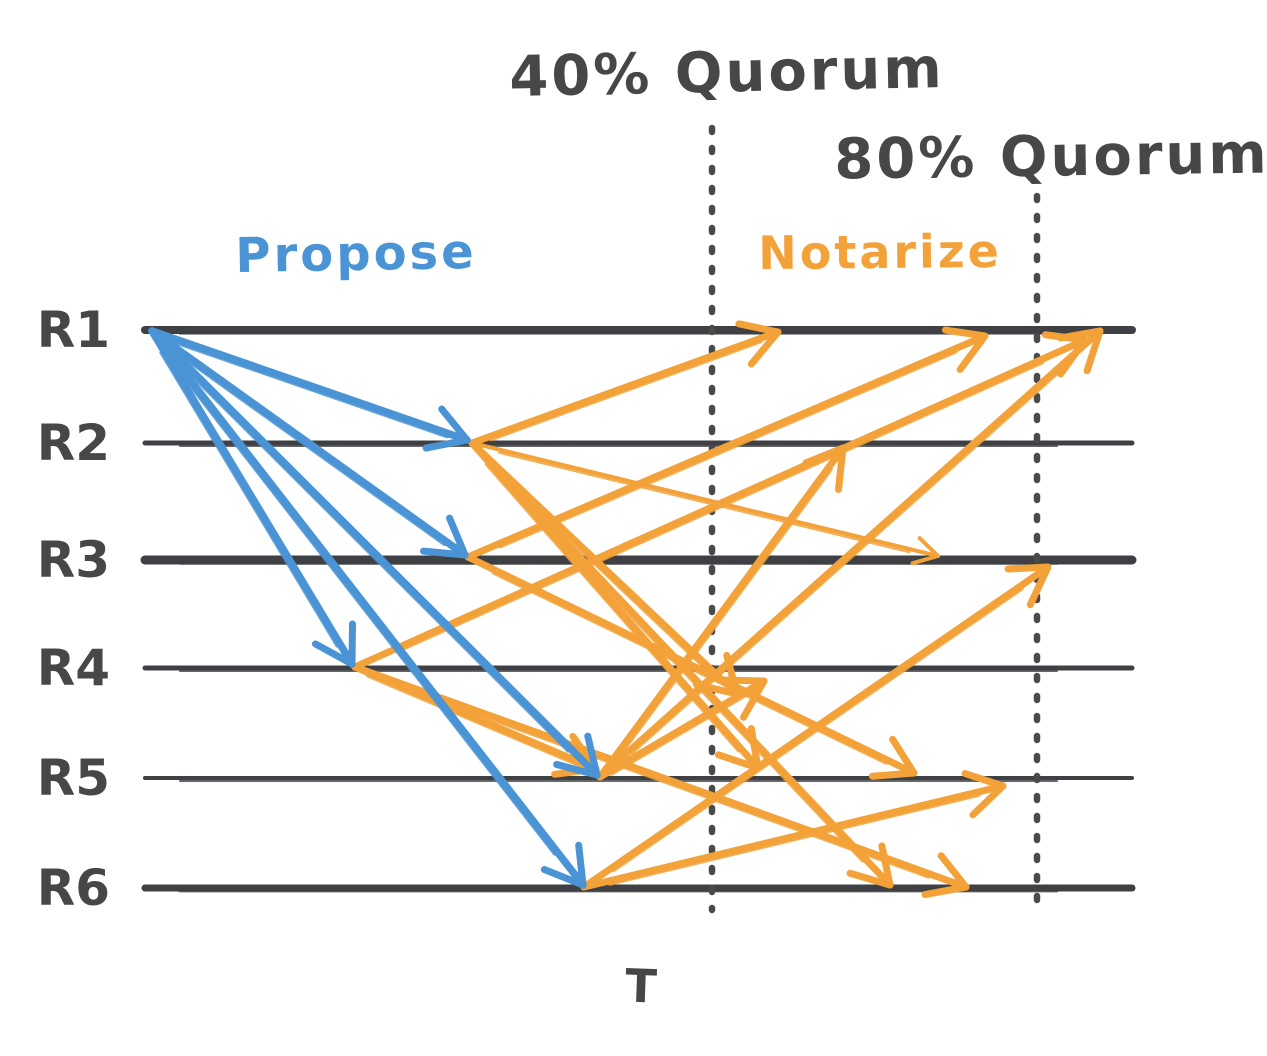 Image resolution: width=1267 pixels, height=1056 pixels. I want to click on quorum-40-label: 40% Quorum, so click(727, 73).